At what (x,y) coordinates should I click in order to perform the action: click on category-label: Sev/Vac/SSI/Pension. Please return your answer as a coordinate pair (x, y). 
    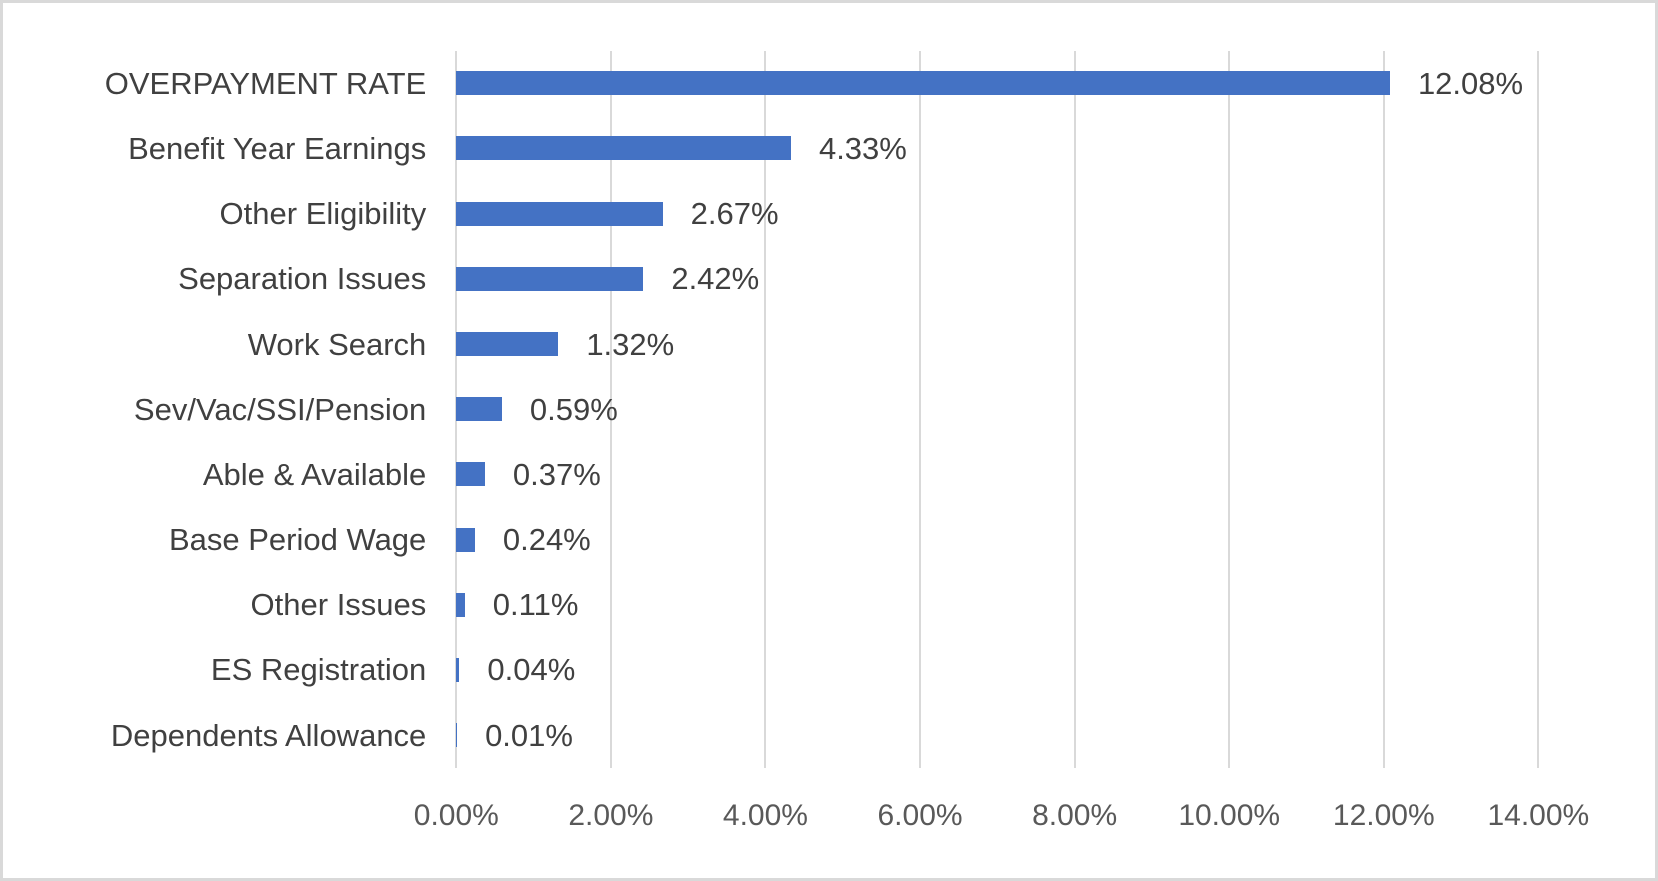
    Looking at the image, I should click on (280, 409).